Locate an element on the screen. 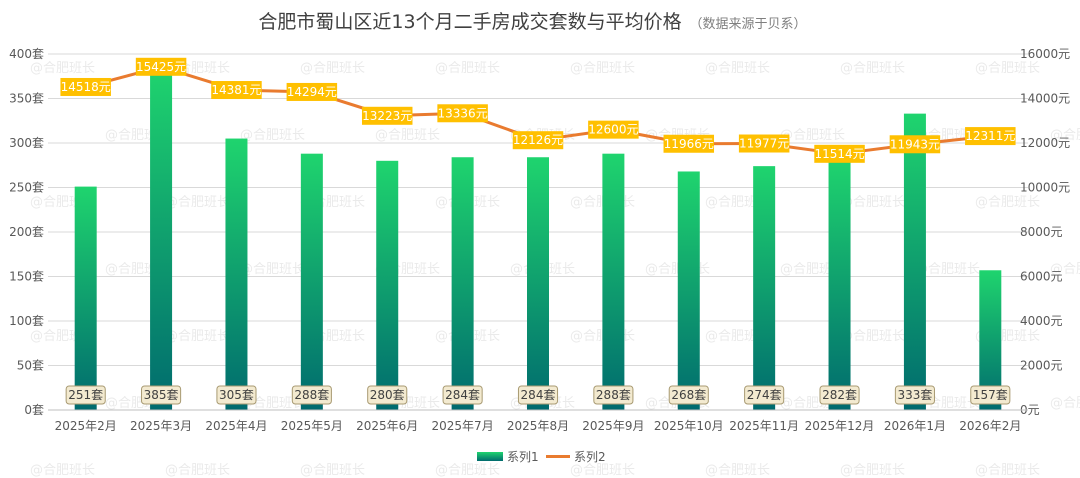  y-right-tick-label: 14000元 is located at coordinates (1045, 99).